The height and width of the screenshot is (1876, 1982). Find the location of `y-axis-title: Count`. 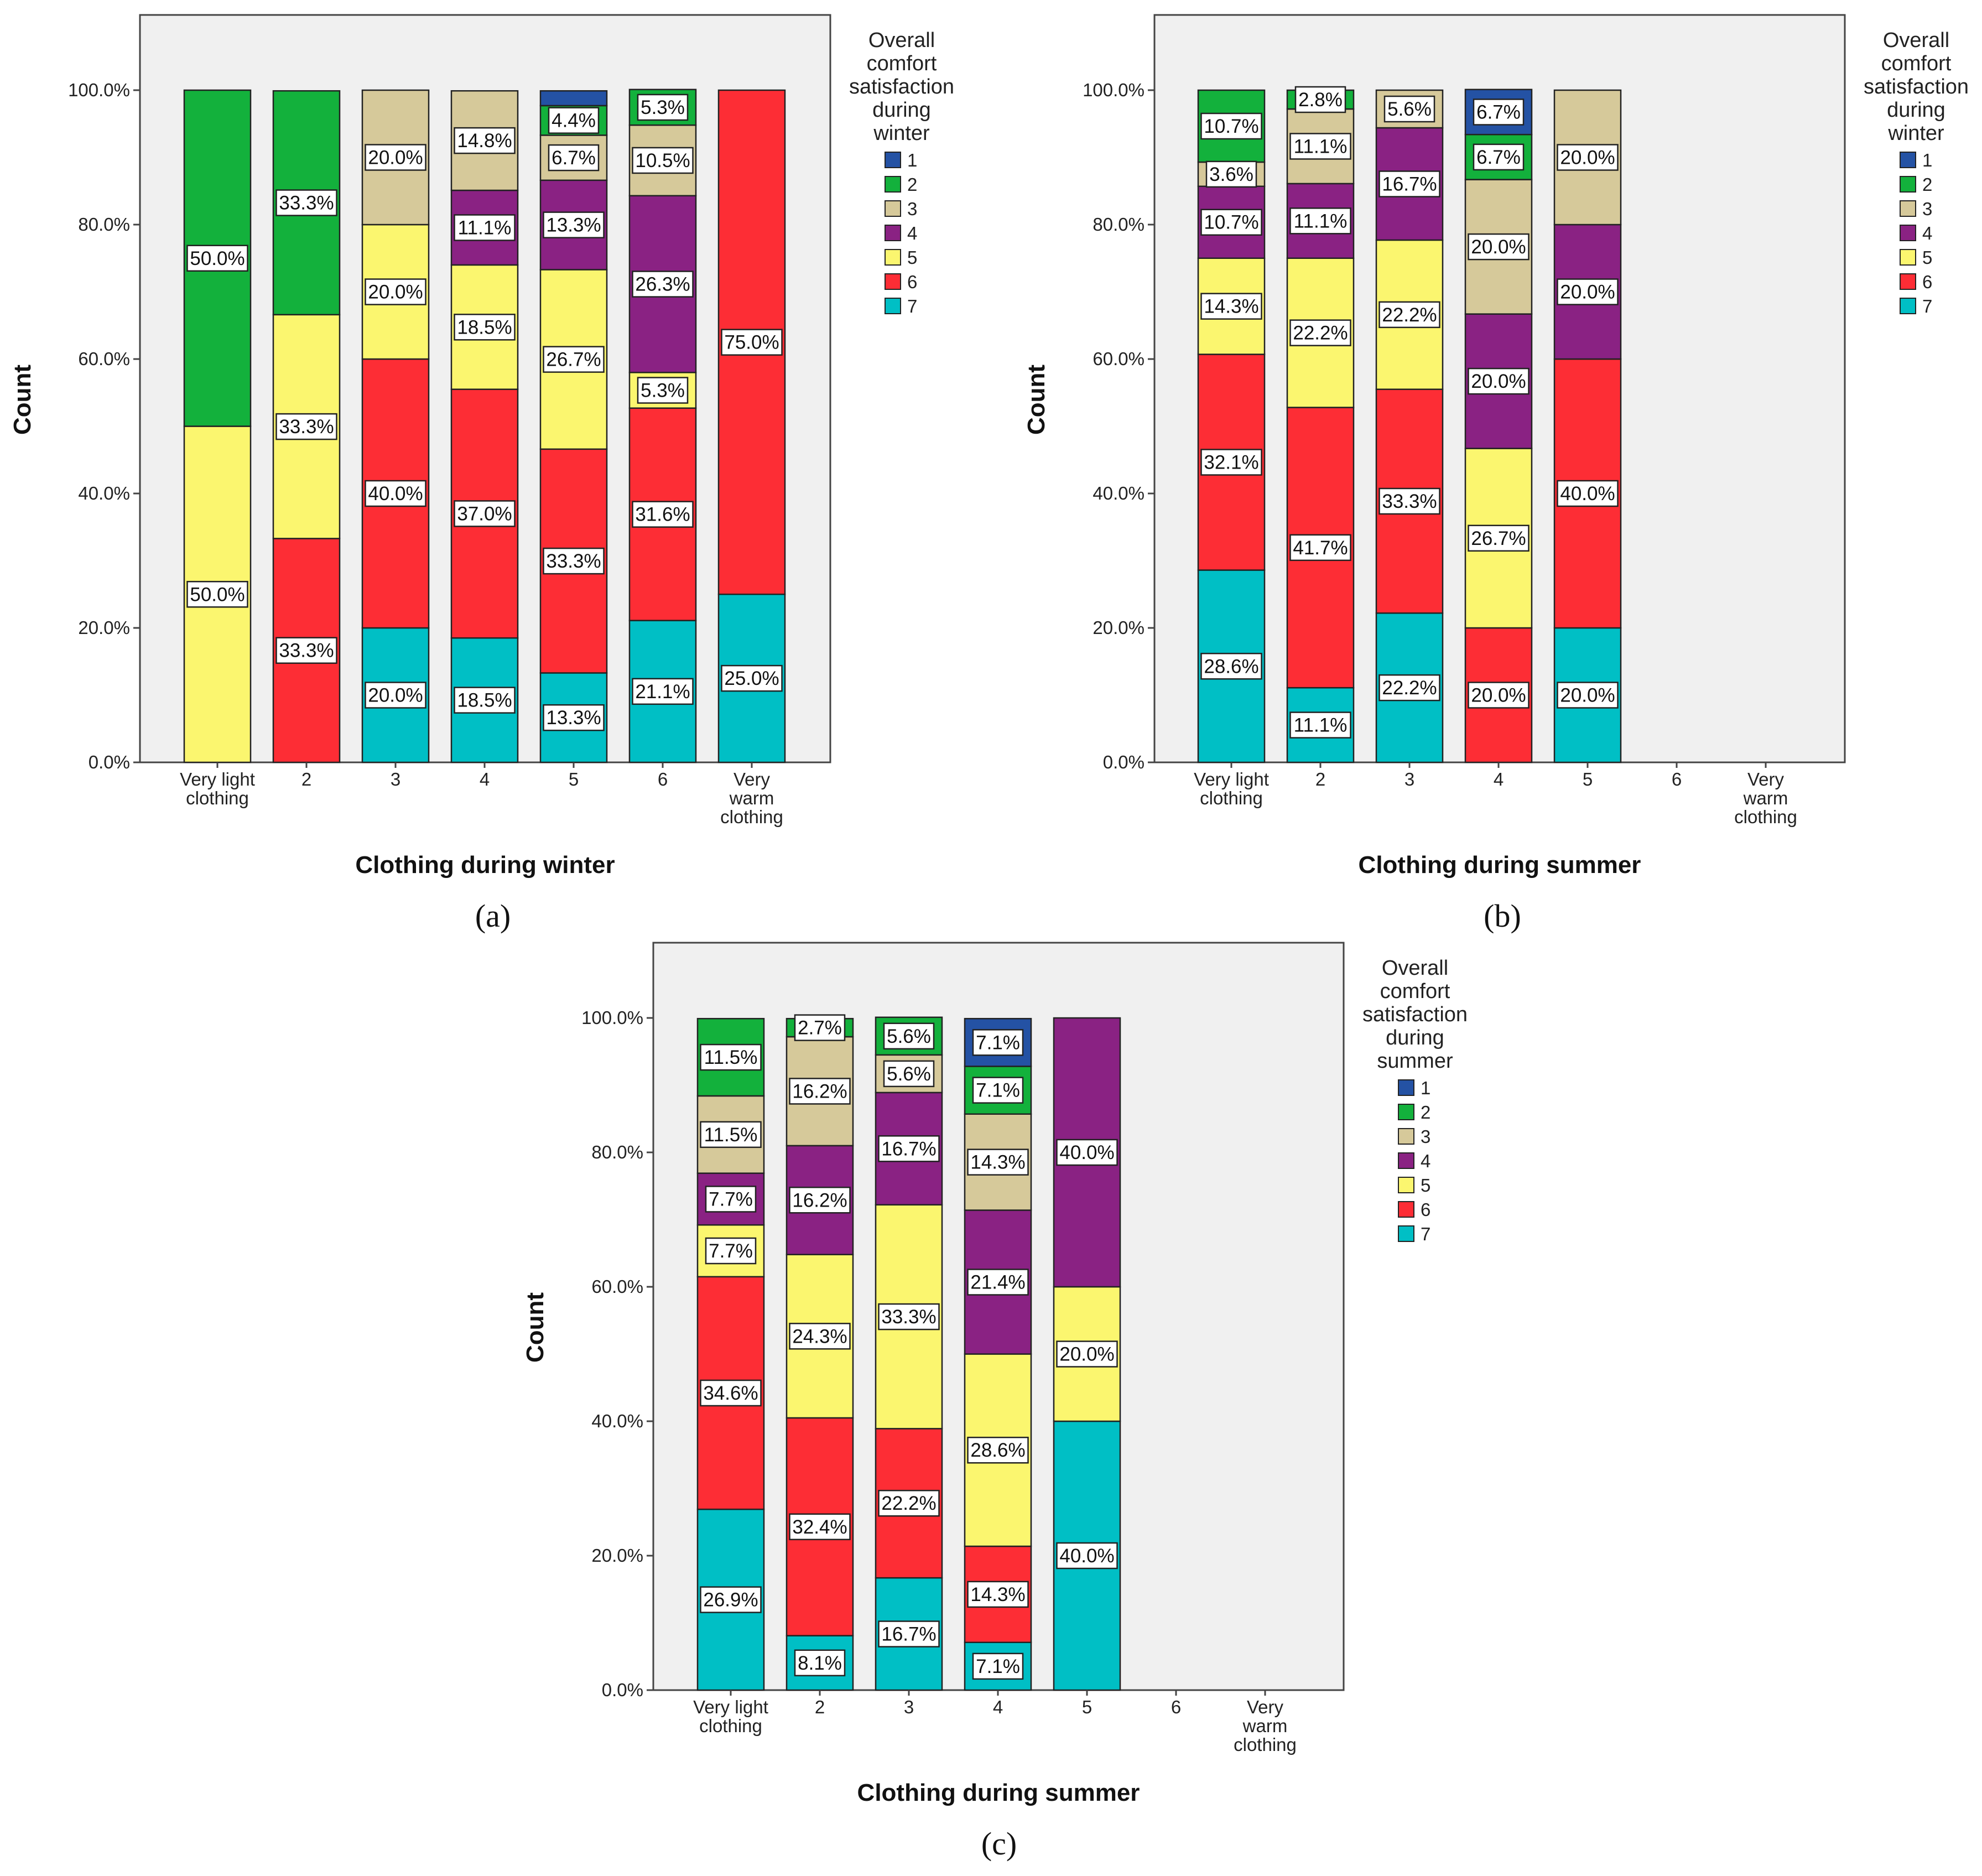

y-axis-title: Count is located at coordinates (23, 400).